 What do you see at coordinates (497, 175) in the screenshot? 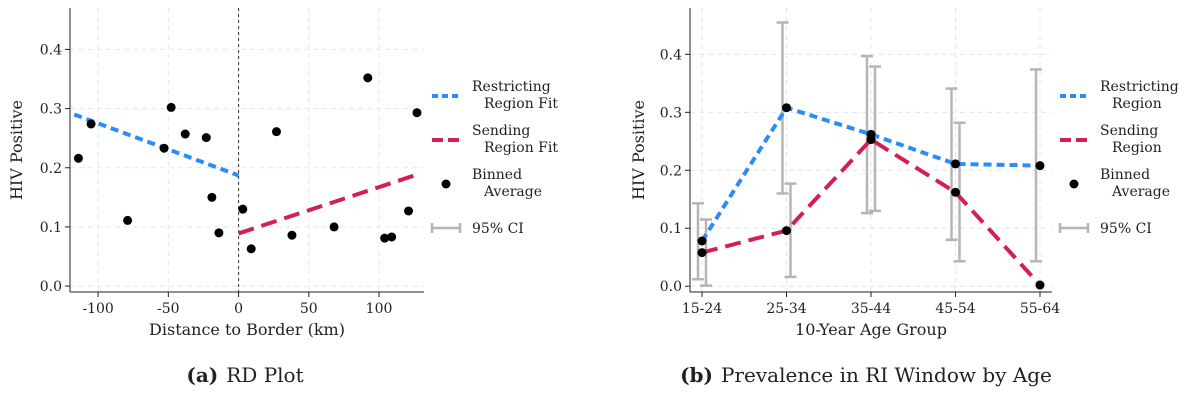
I see `panel-a-legend-label-2-0: Binned` at bounding box center [497, 175].